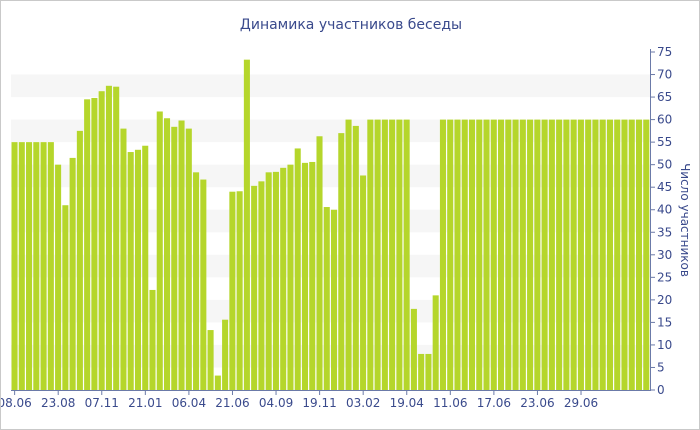 This screenshot has width=700, height=430. What do you see at coordinates (363, 403) in the screenshot?
I see `x-tick-label: 03.02` at bounding box center [363, 403].